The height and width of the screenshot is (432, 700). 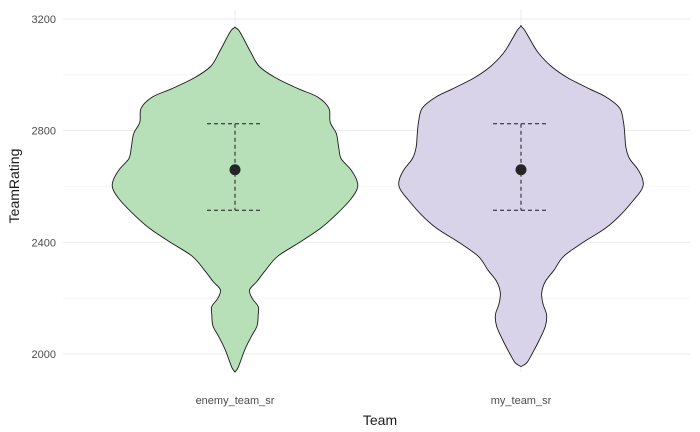 I want to click on y-axis-ticks: 2000 2400 2800 3200, so click(x=44, y=187).